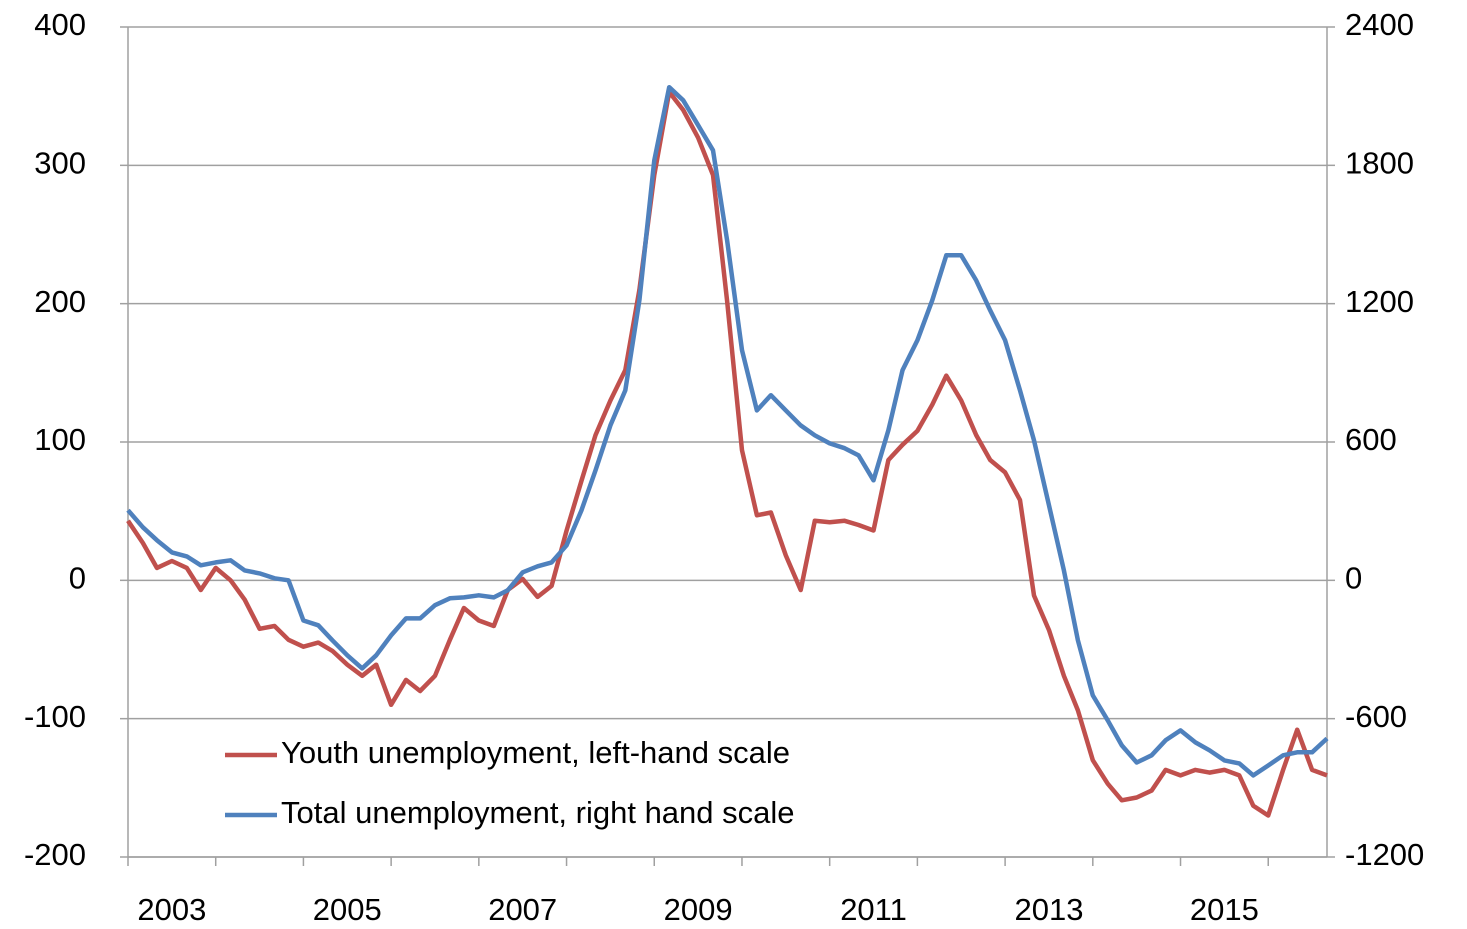  What do you see at coordinates (1379, 163) in the screenshot?
I see `y2-tick-label: 1800` at bounding box center [1379, 163].